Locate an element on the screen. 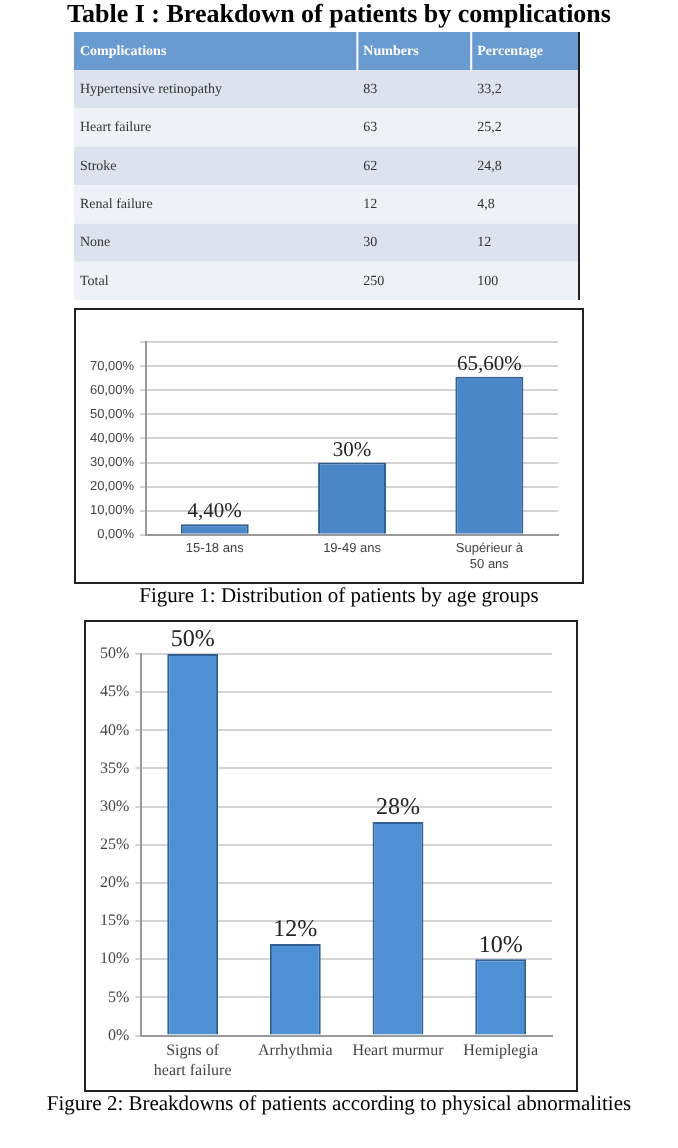 The image size is (678, 1148). x-tick-label: Arrhythmia is located at coordinates (296, 1050).